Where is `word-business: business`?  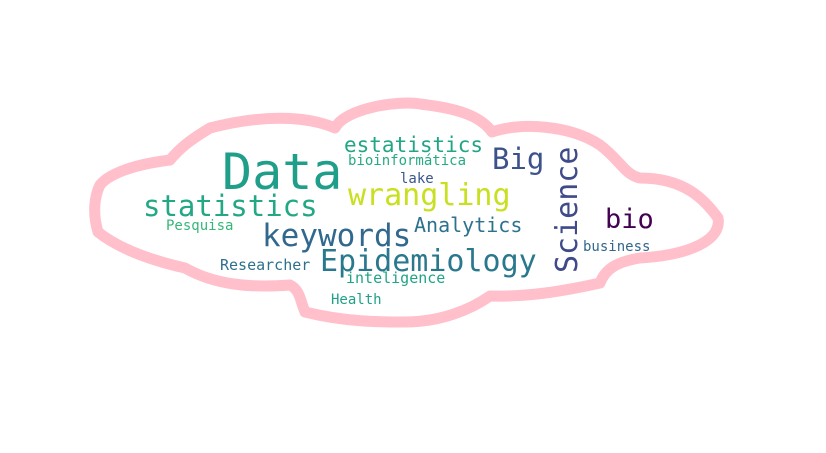 word-business: business is located at coordinates (617, 247).